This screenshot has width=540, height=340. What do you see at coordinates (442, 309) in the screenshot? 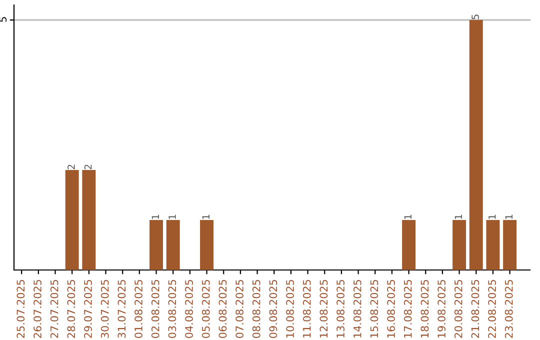
I see `x-tick-label: 19.08.2025` at bounding box center [442, 309].